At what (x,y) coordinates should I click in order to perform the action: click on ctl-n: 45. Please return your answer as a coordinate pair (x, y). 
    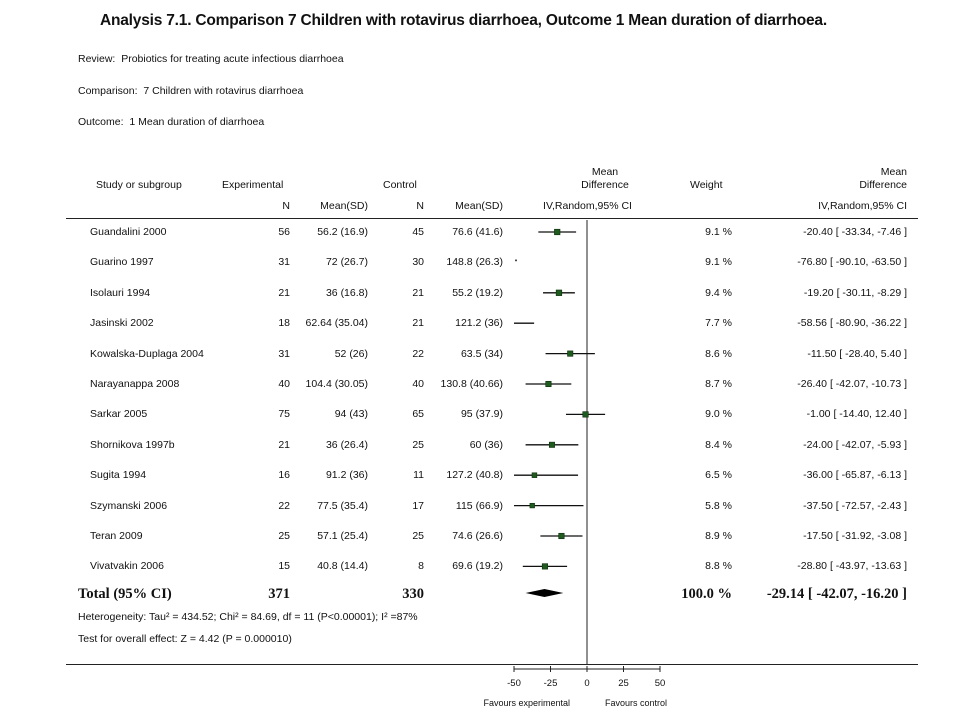
    Looking at the image, I should click on (418, 232).